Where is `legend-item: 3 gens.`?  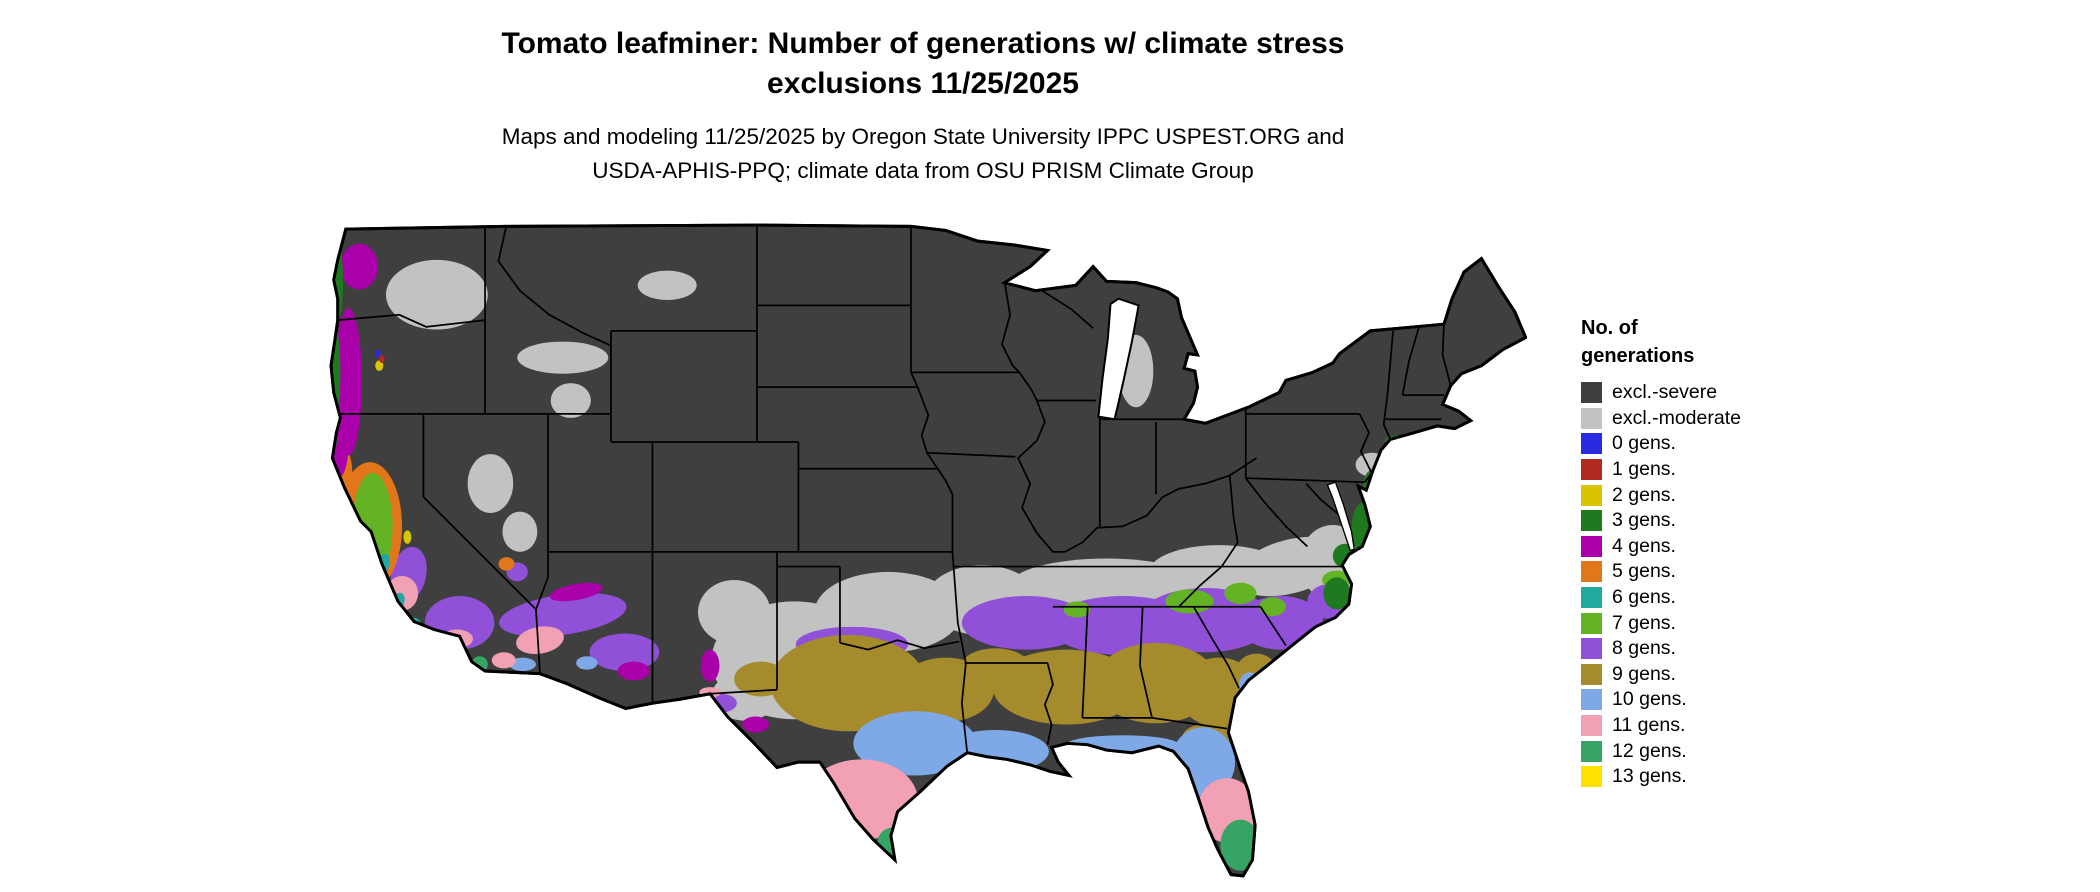
legend-item: 3 gens. is located at coordinates (1661, 521).